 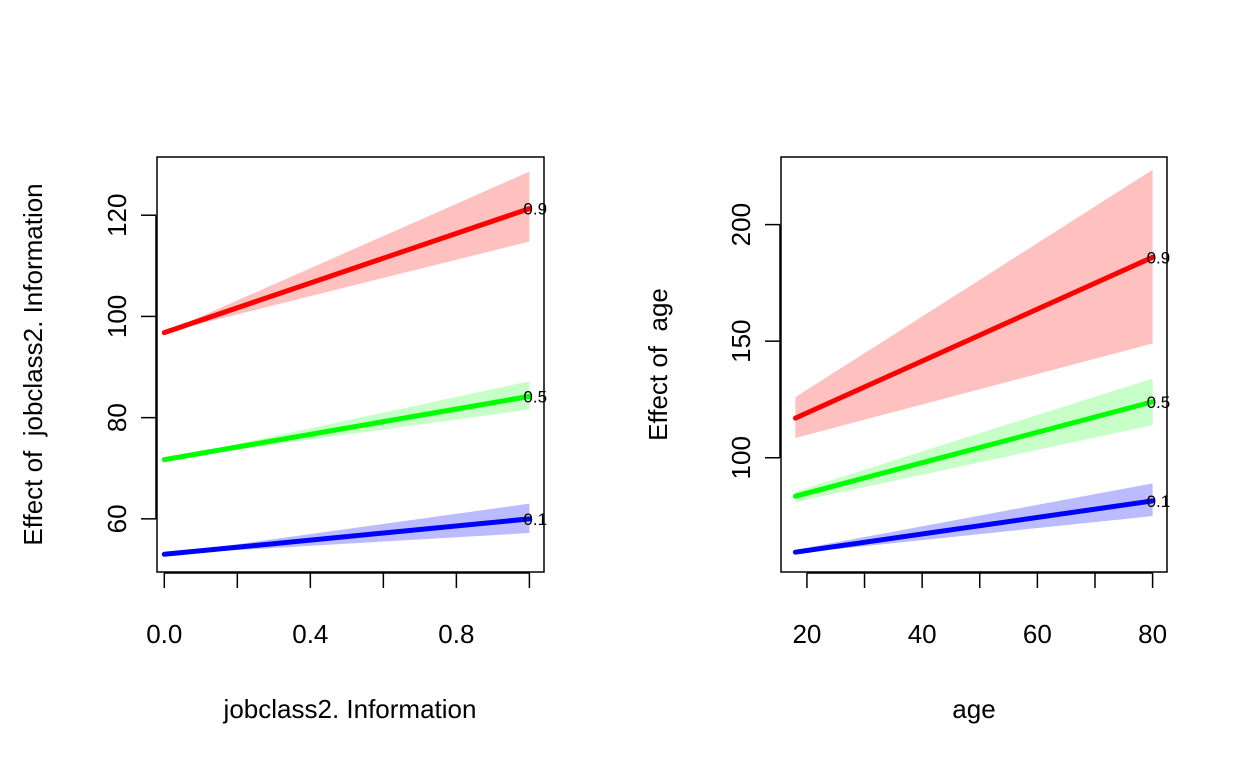 I want to click on y-tick-label: 60, so click(x=117, y=518).